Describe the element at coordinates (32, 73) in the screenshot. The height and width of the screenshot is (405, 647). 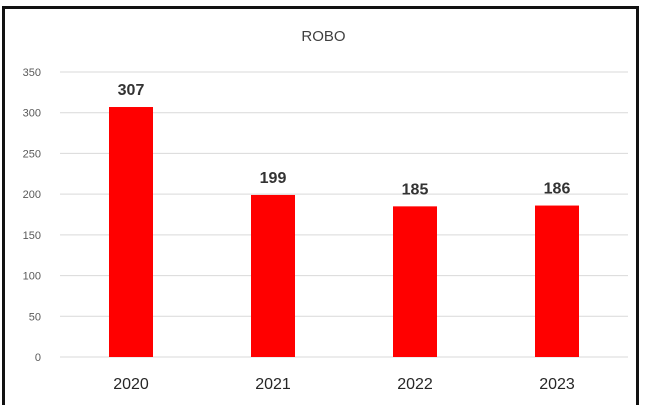
I see `y-tick-label: 350` at that location.